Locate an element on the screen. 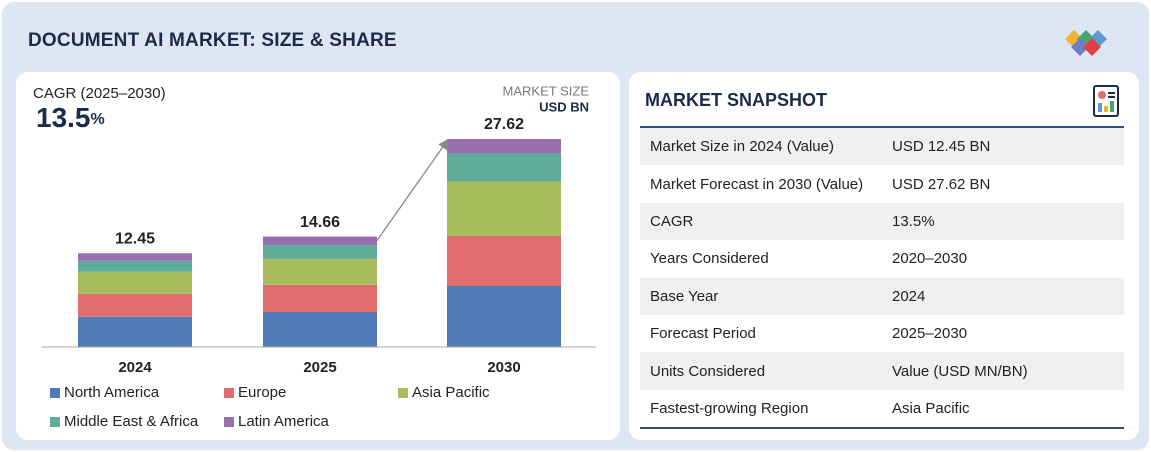 This screenshot has width=1151, height=452. cagr-label: CAGR (2025–2030) is located at coordinates (99, 93).